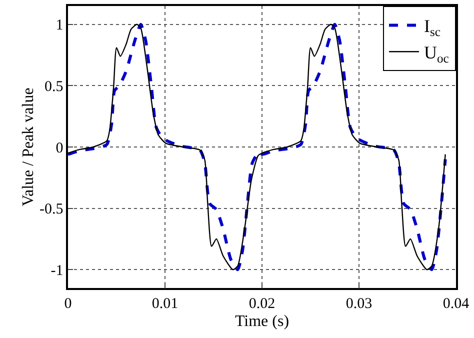 The width and height of the screenshot is (474, 338). I want to click on y-axis-title: Value / Peak value, so click(28, 147).